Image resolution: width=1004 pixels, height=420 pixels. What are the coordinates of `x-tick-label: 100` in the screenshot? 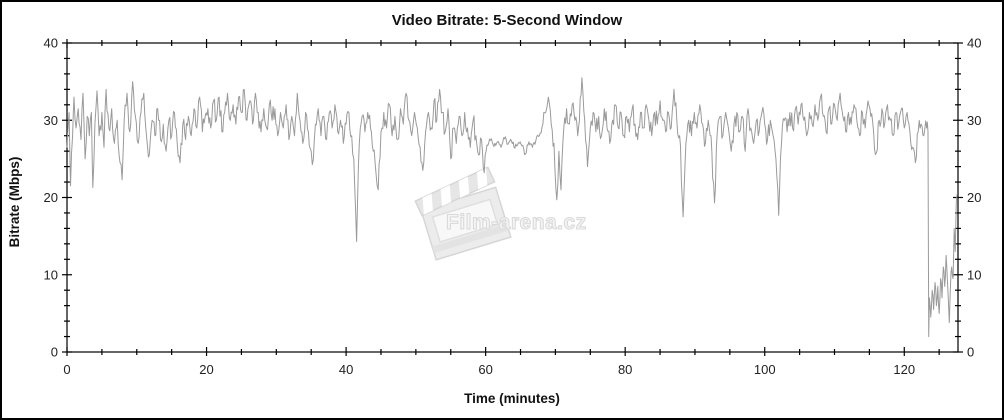 It's located at (765, 369).